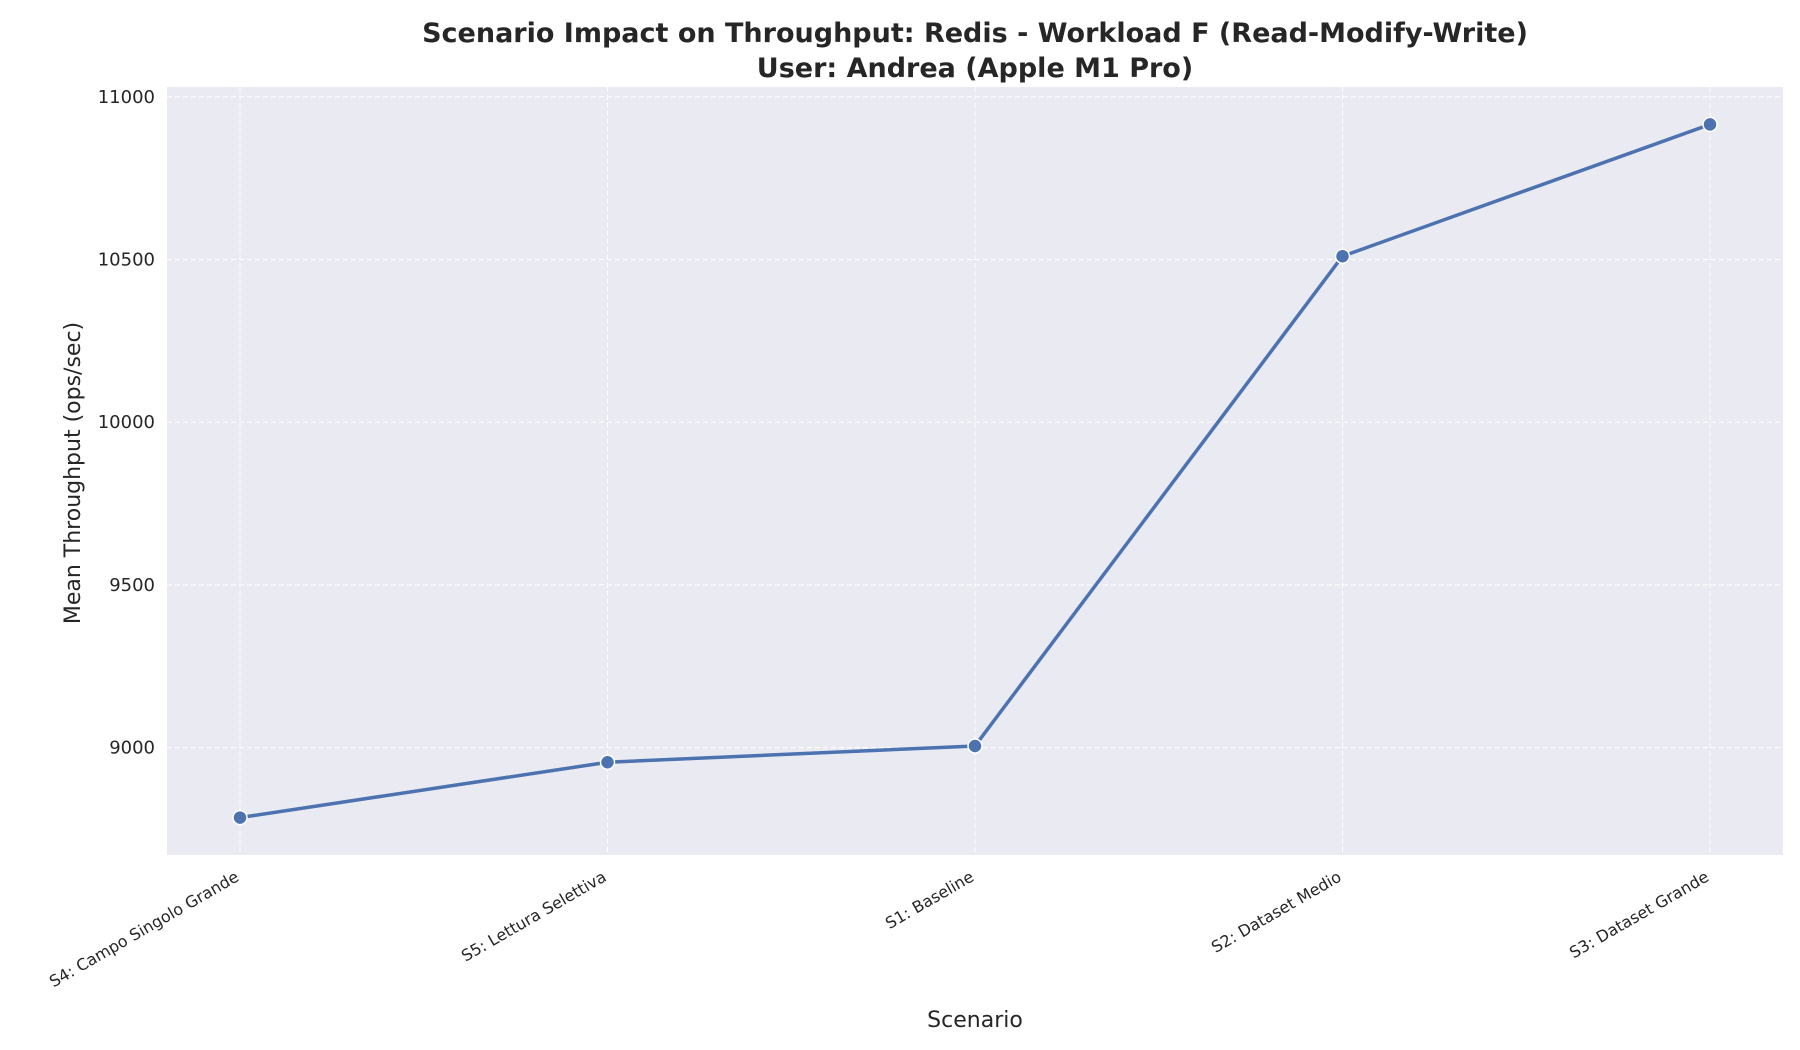  What do you see at coordinates (1639, 914) in the screenshot?
I see `x-tick-label: S3: Dataset Grande` at bounding box center [1639, 914].